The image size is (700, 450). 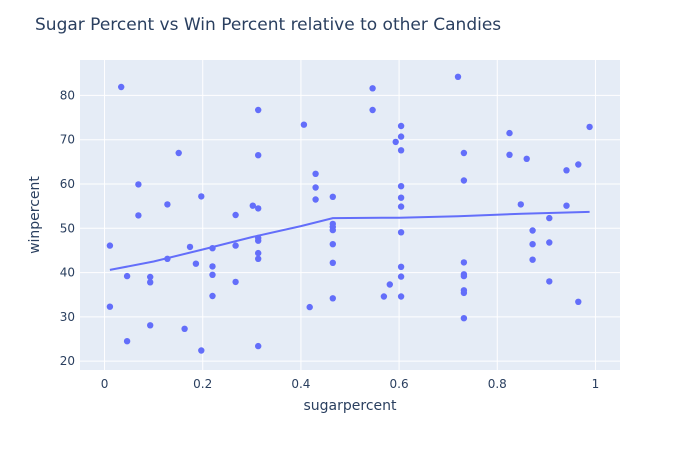 I want to click on y-tick-label: 70, so click(x=67, y=140).